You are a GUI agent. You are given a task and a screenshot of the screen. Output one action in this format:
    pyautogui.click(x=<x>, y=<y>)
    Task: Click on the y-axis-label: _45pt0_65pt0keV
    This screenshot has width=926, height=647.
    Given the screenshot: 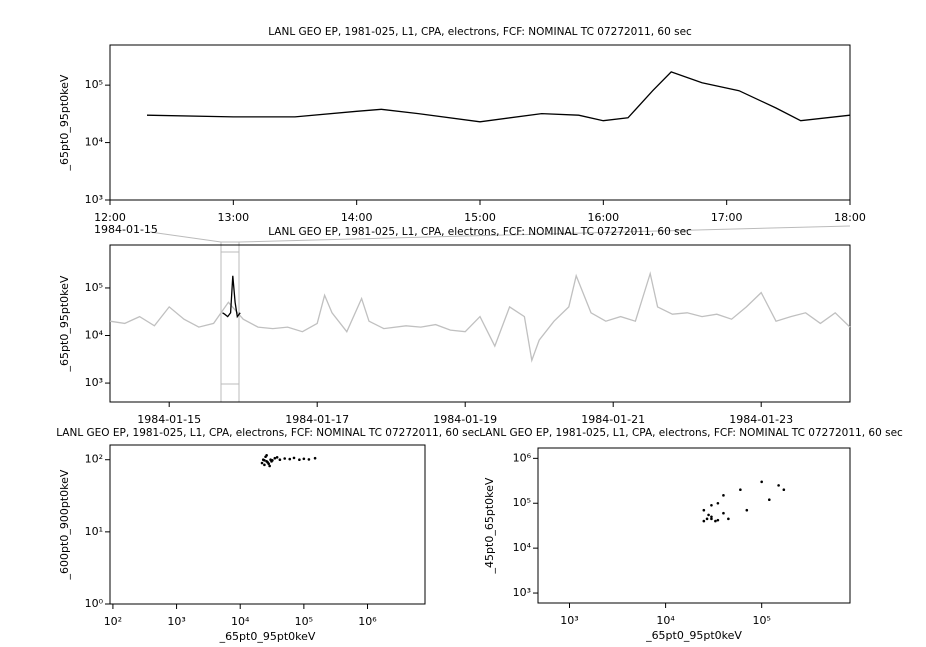 What is the action you would take?
    pyautogui.click(x=489, y=525)
    